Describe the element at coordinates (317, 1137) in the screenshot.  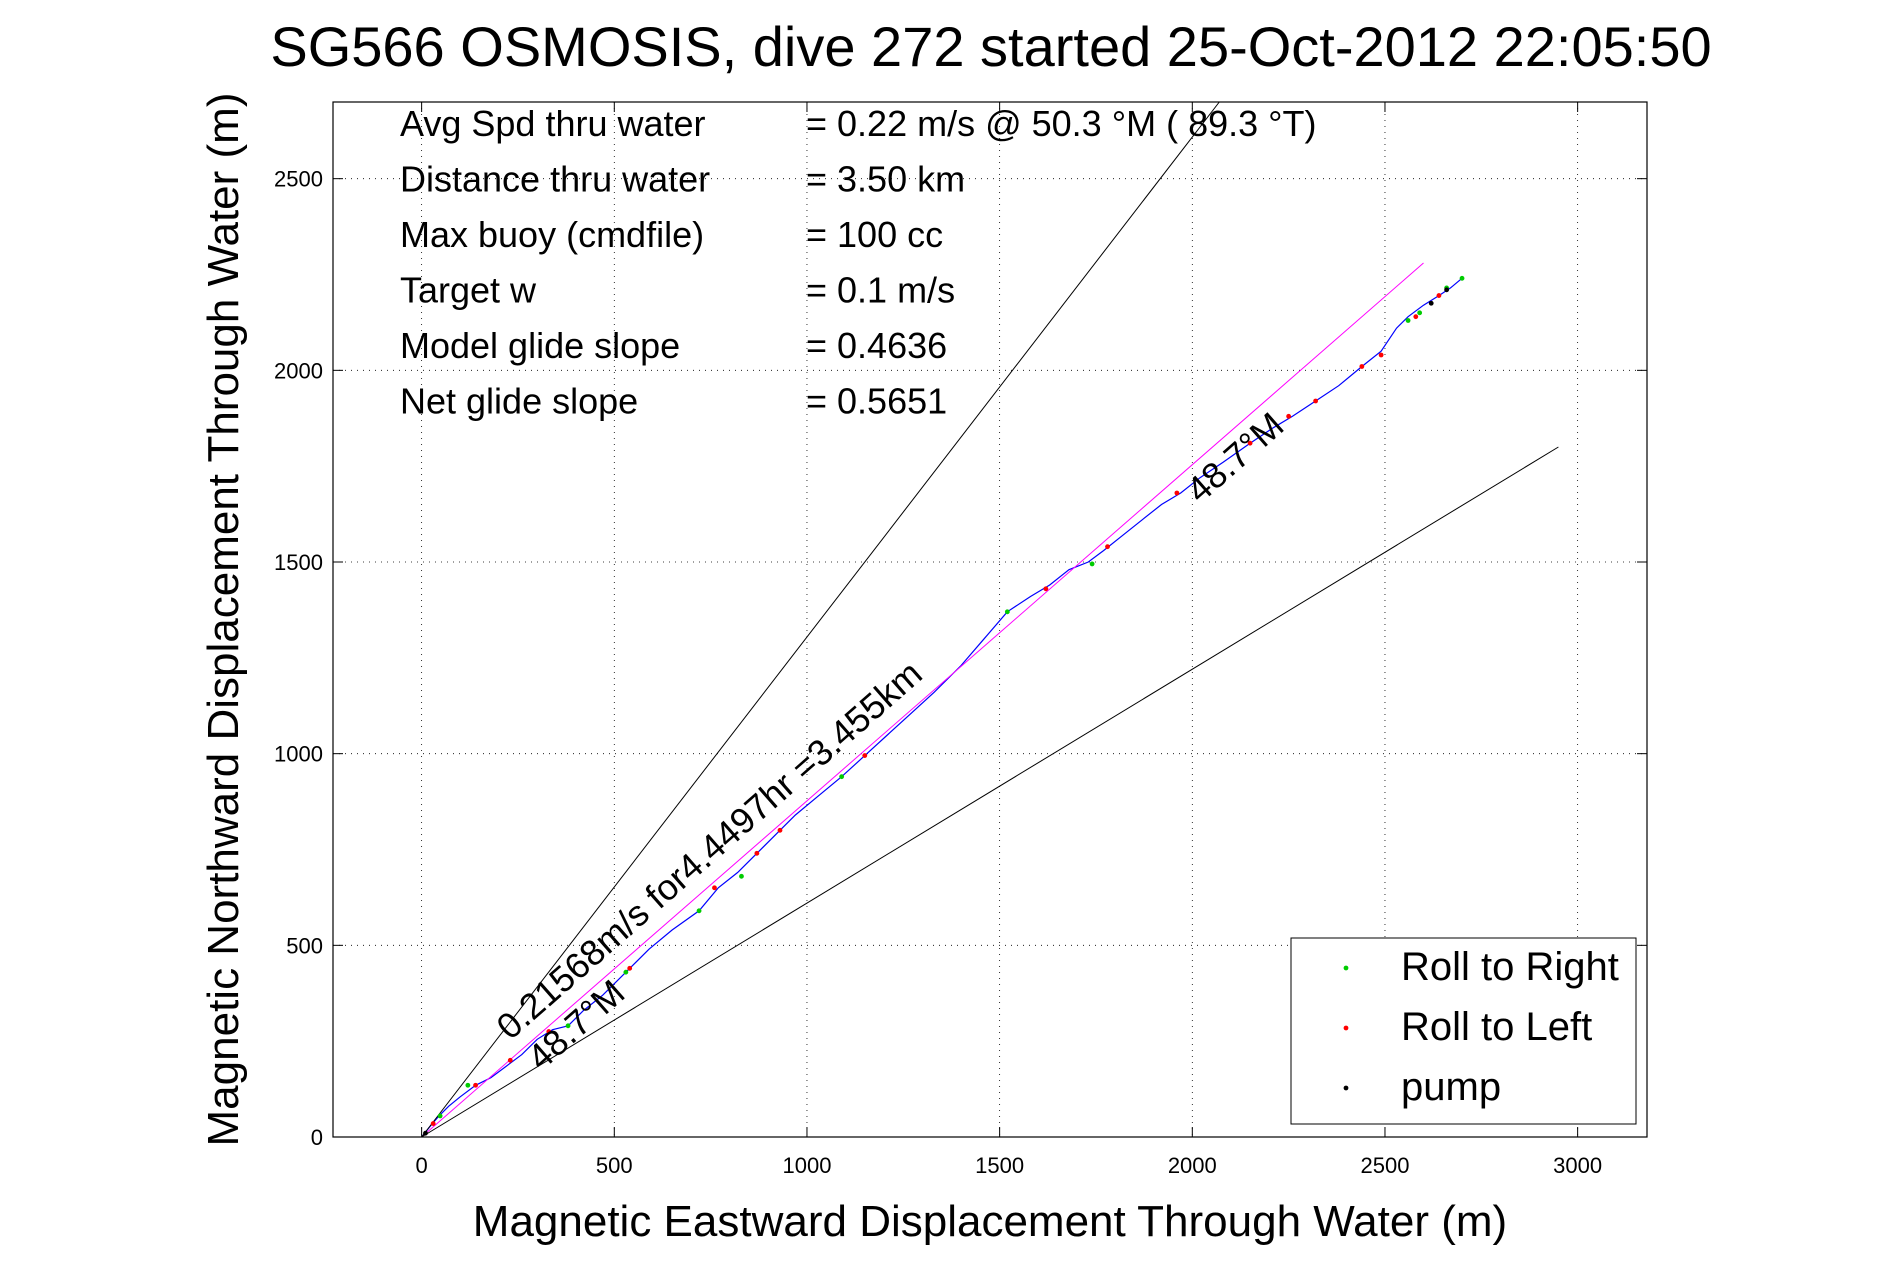
I see `y-tick-label: 0` at that location.